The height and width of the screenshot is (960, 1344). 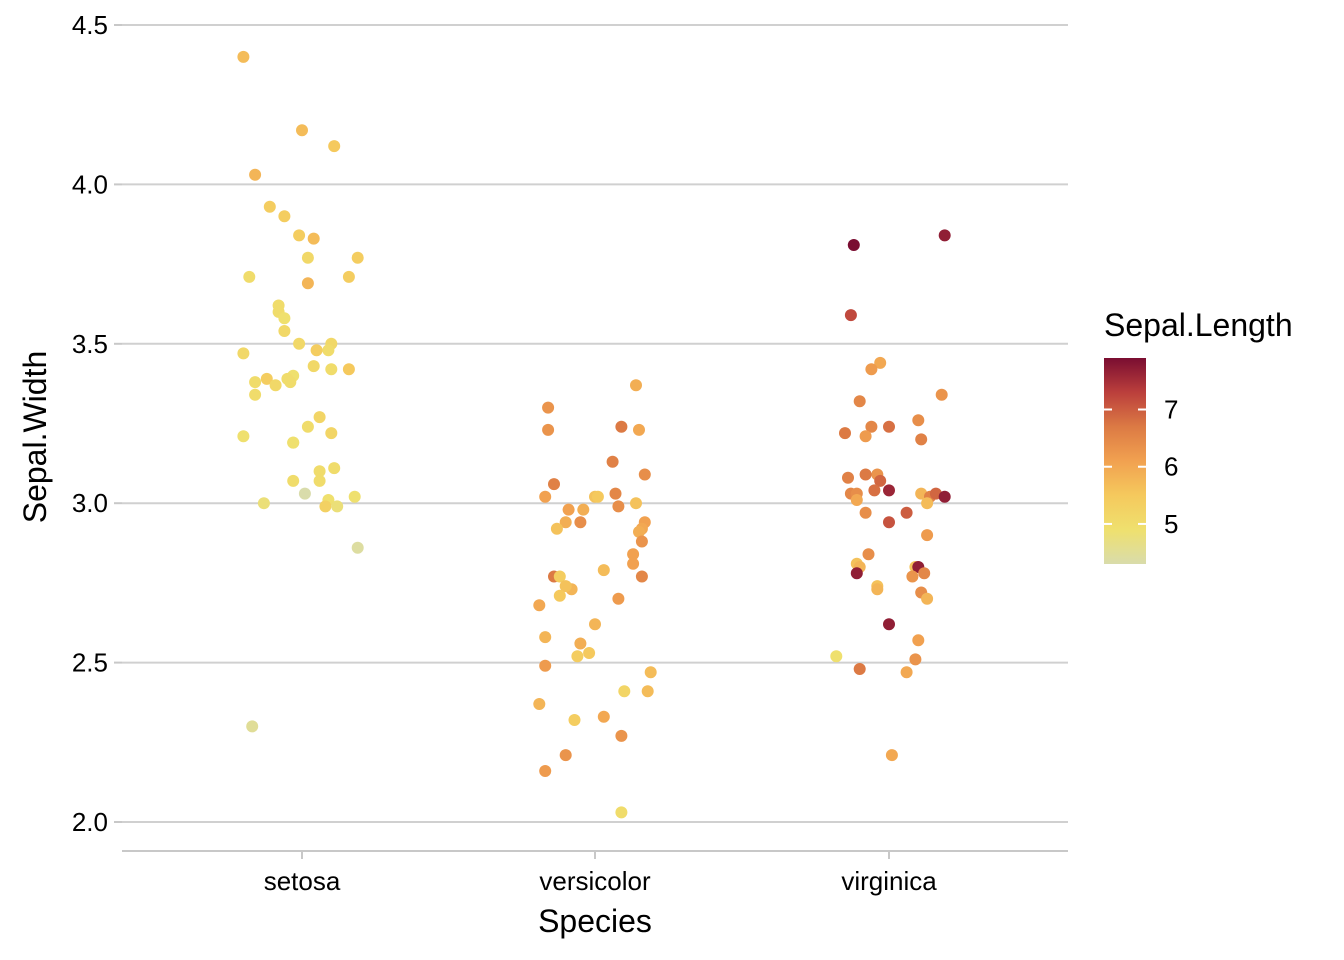 What do you see at coordinates (1171, 410) in the screenshot?
I see `legend-tick-label: 7` at bounding box center [1171, 410].